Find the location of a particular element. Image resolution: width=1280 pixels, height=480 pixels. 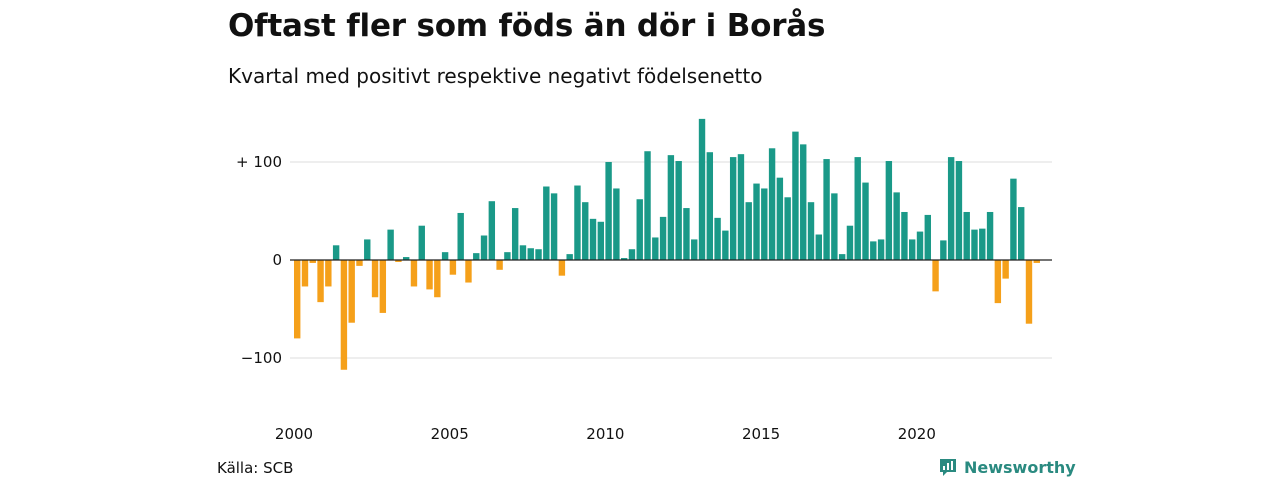

y-tick-label: −100 is located at coordinates (261, 358).